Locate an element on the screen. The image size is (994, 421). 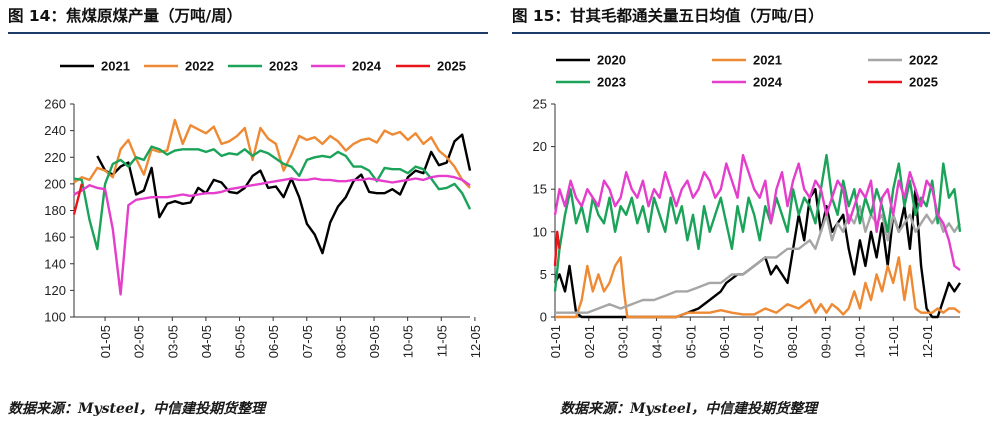
left-y-tick-label: 140 is located at coordinates (55, 263).